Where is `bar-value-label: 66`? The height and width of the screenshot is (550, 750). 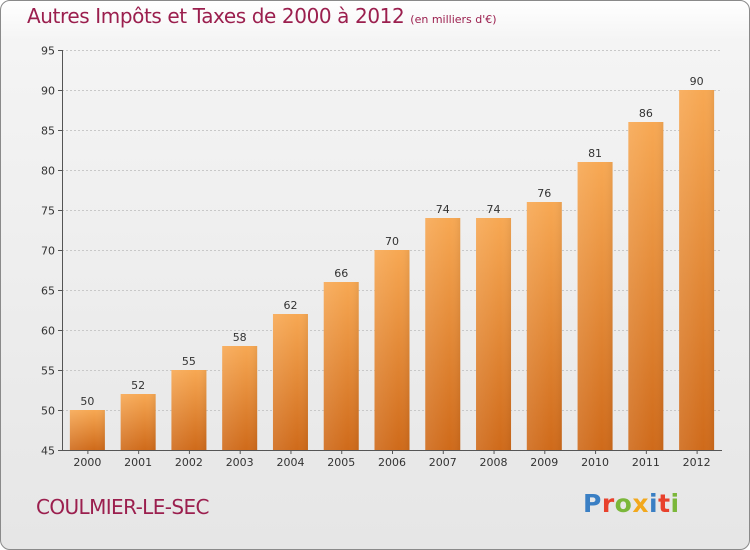
bar-value-label: 66 is located at coordinates (341, 273).